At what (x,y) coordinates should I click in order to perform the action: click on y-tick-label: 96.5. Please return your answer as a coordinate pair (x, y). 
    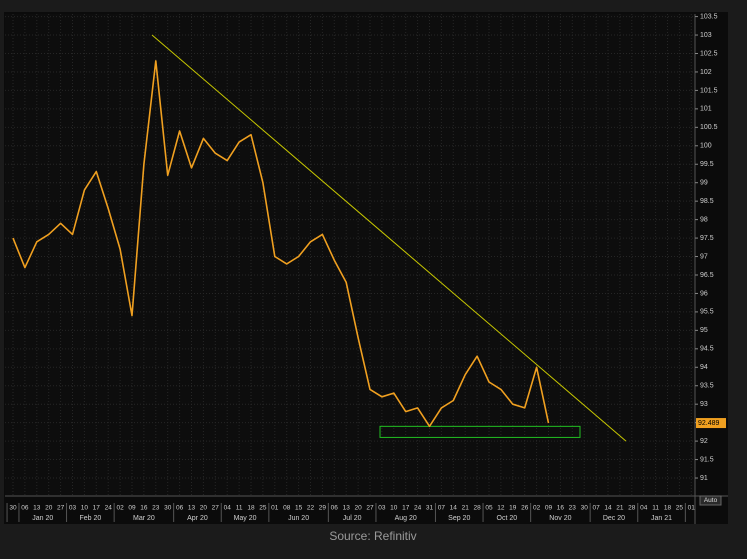
    Looking at the image, I should click on (707, 275).